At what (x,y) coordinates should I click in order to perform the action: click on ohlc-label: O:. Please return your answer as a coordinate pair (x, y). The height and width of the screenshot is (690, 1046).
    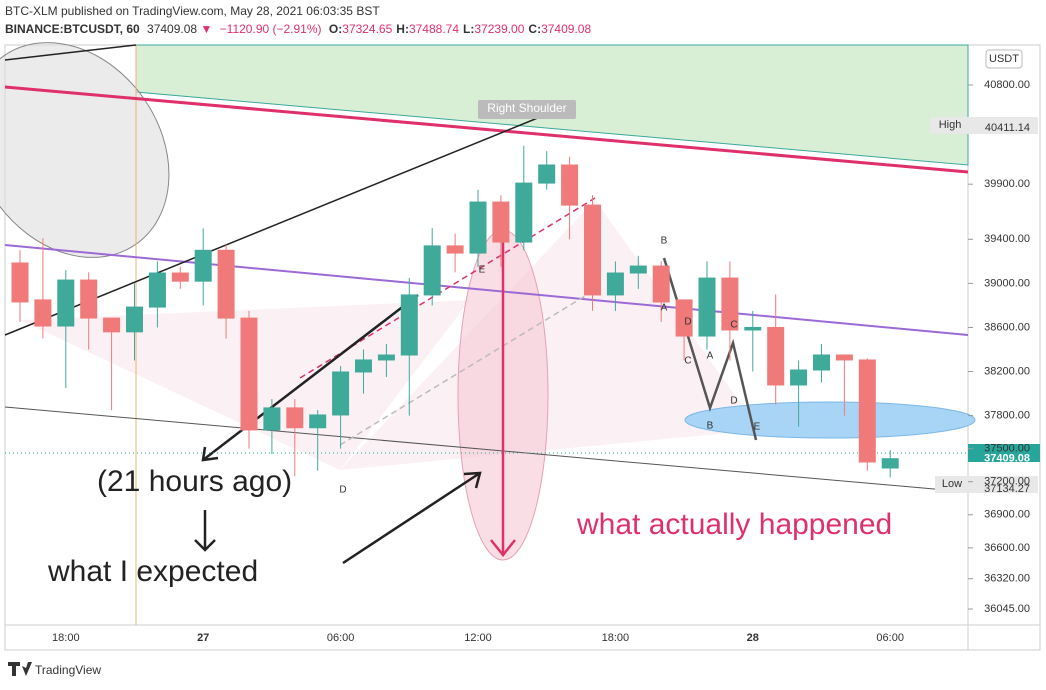
    Looking at the image, I should click on (335, 29).